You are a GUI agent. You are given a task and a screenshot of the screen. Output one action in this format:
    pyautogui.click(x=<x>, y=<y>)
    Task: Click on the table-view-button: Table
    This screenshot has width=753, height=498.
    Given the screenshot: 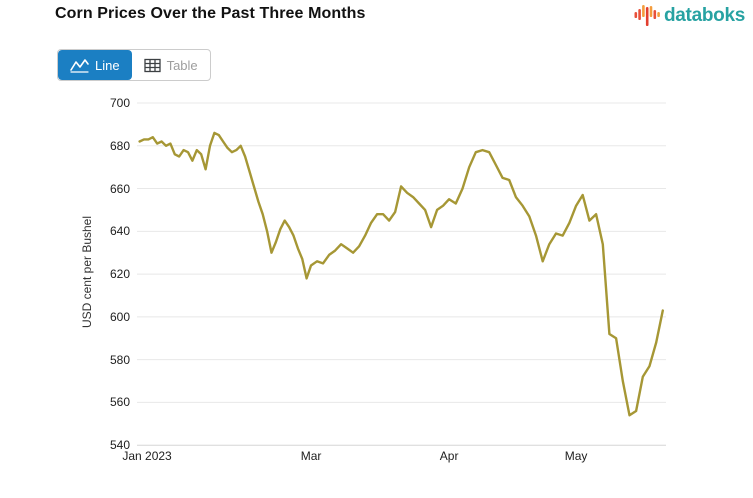 What is the action you would take?
    pyautogui.click(x=171, y=65)
    